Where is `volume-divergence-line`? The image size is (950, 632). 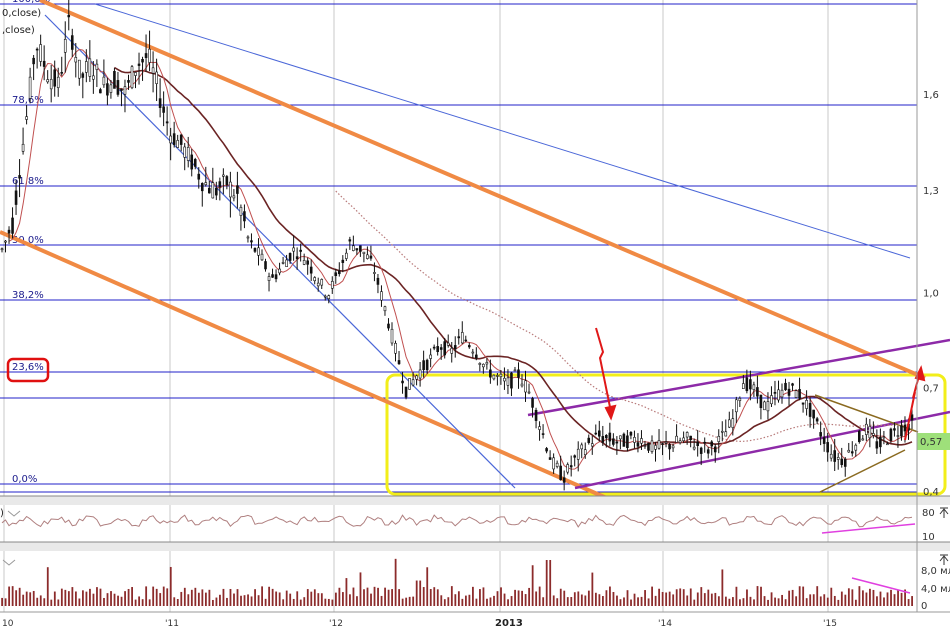 volume-divergence-line is located at coordinates (881, 585).